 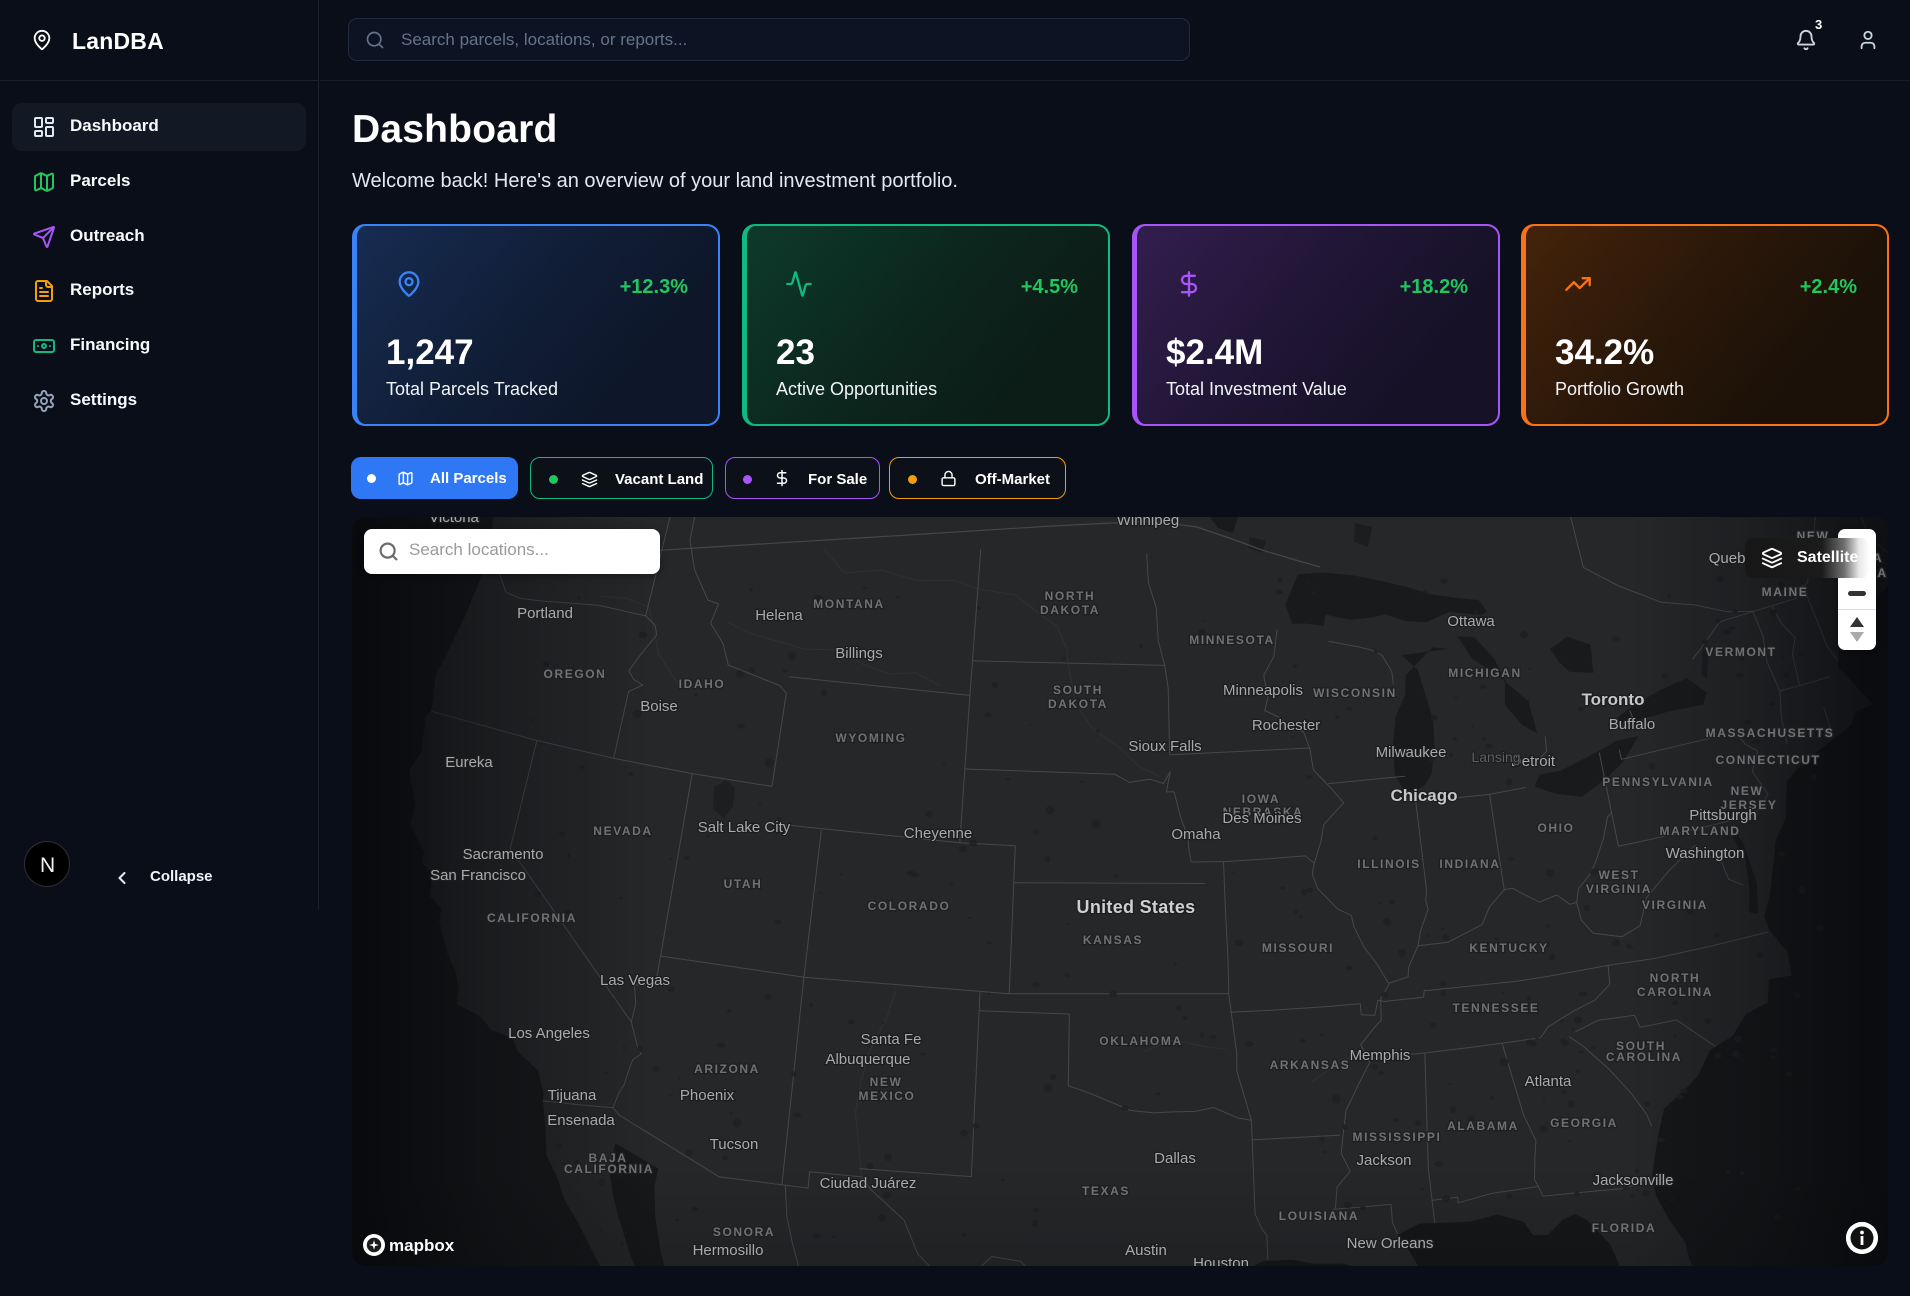 What do you see at coordinates (1699, 831) in the screenshot?
I see `svg-text: MARYLAND` at bounding box center [1699, 831].